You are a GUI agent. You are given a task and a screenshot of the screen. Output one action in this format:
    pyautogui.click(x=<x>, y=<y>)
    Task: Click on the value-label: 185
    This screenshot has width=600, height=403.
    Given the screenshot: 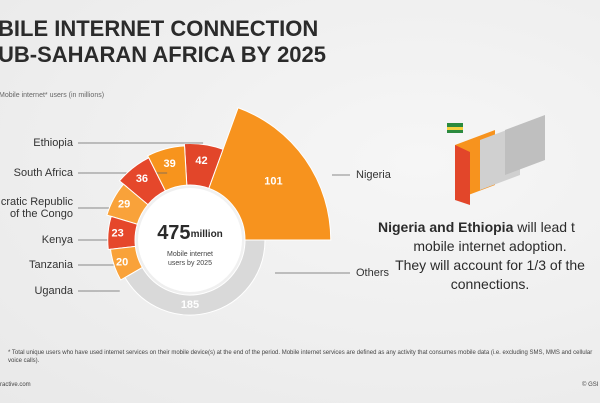 What is the action you would take?
    pyautogui.click(x=190, y=305)
    